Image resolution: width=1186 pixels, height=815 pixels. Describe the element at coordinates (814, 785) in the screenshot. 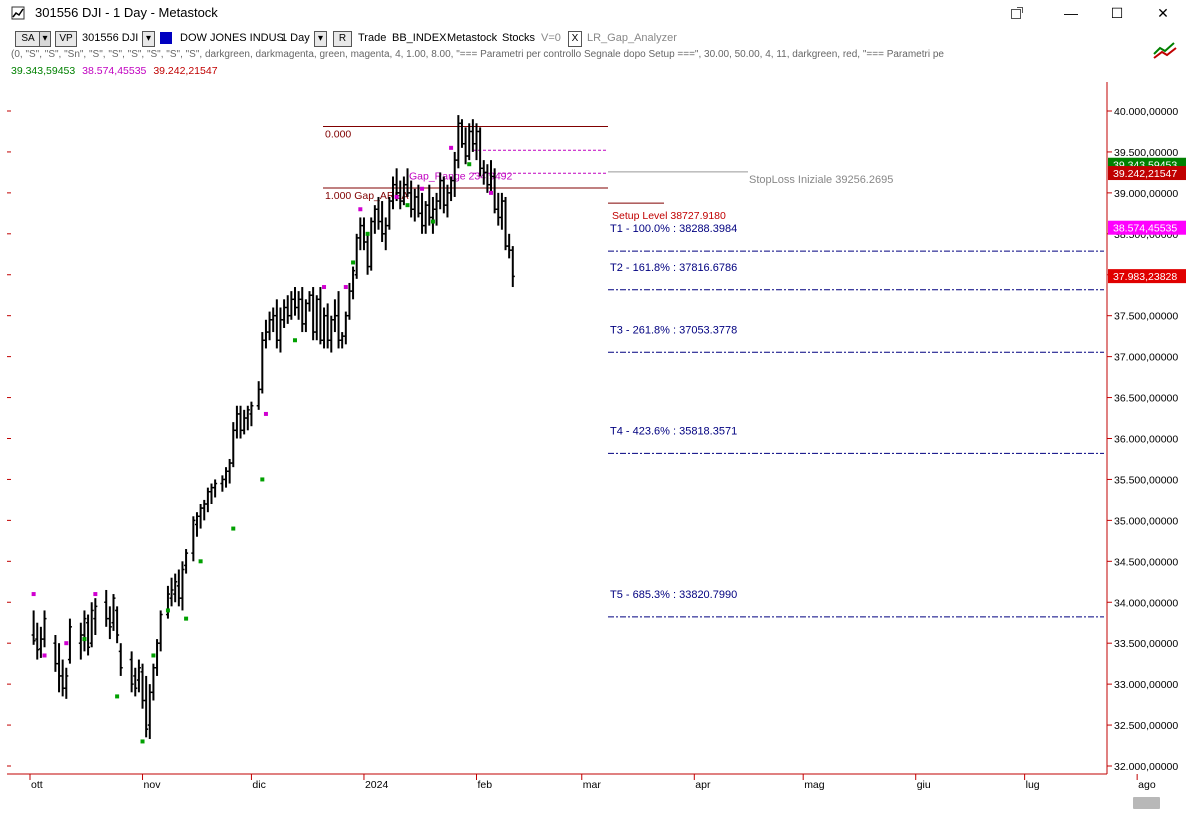

I see `x-tick-label: mag` at that location.